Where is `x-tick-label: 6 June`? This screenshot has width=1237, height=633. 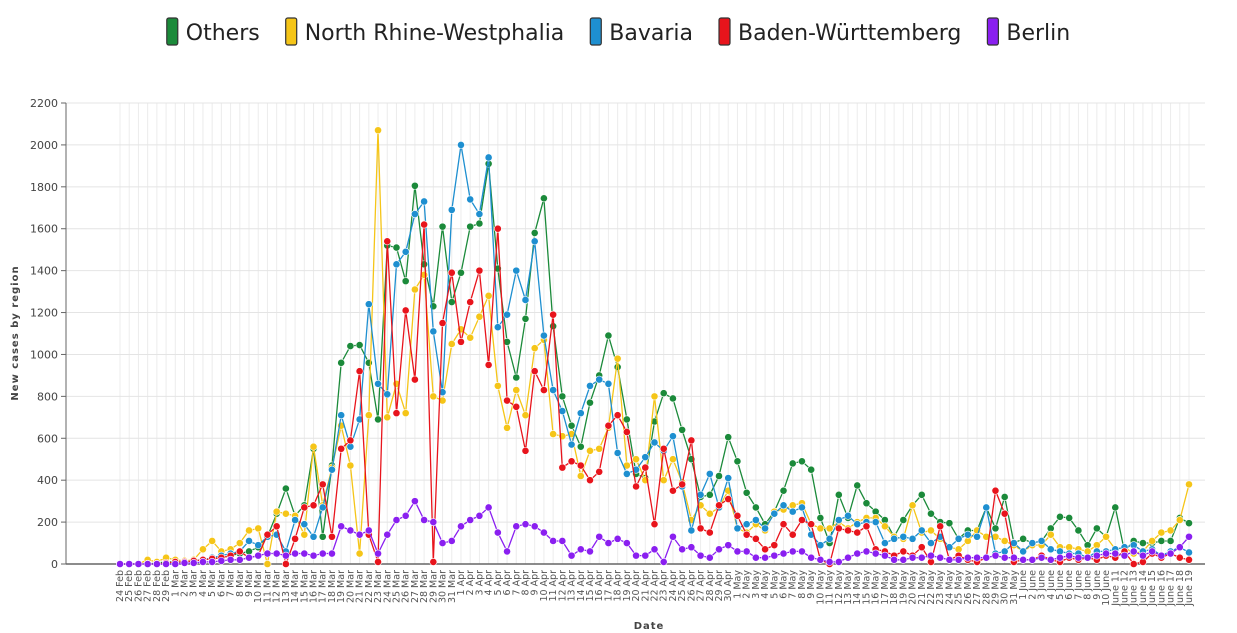
x-tick-label: 6 June is located at coordinates (1069, 585).